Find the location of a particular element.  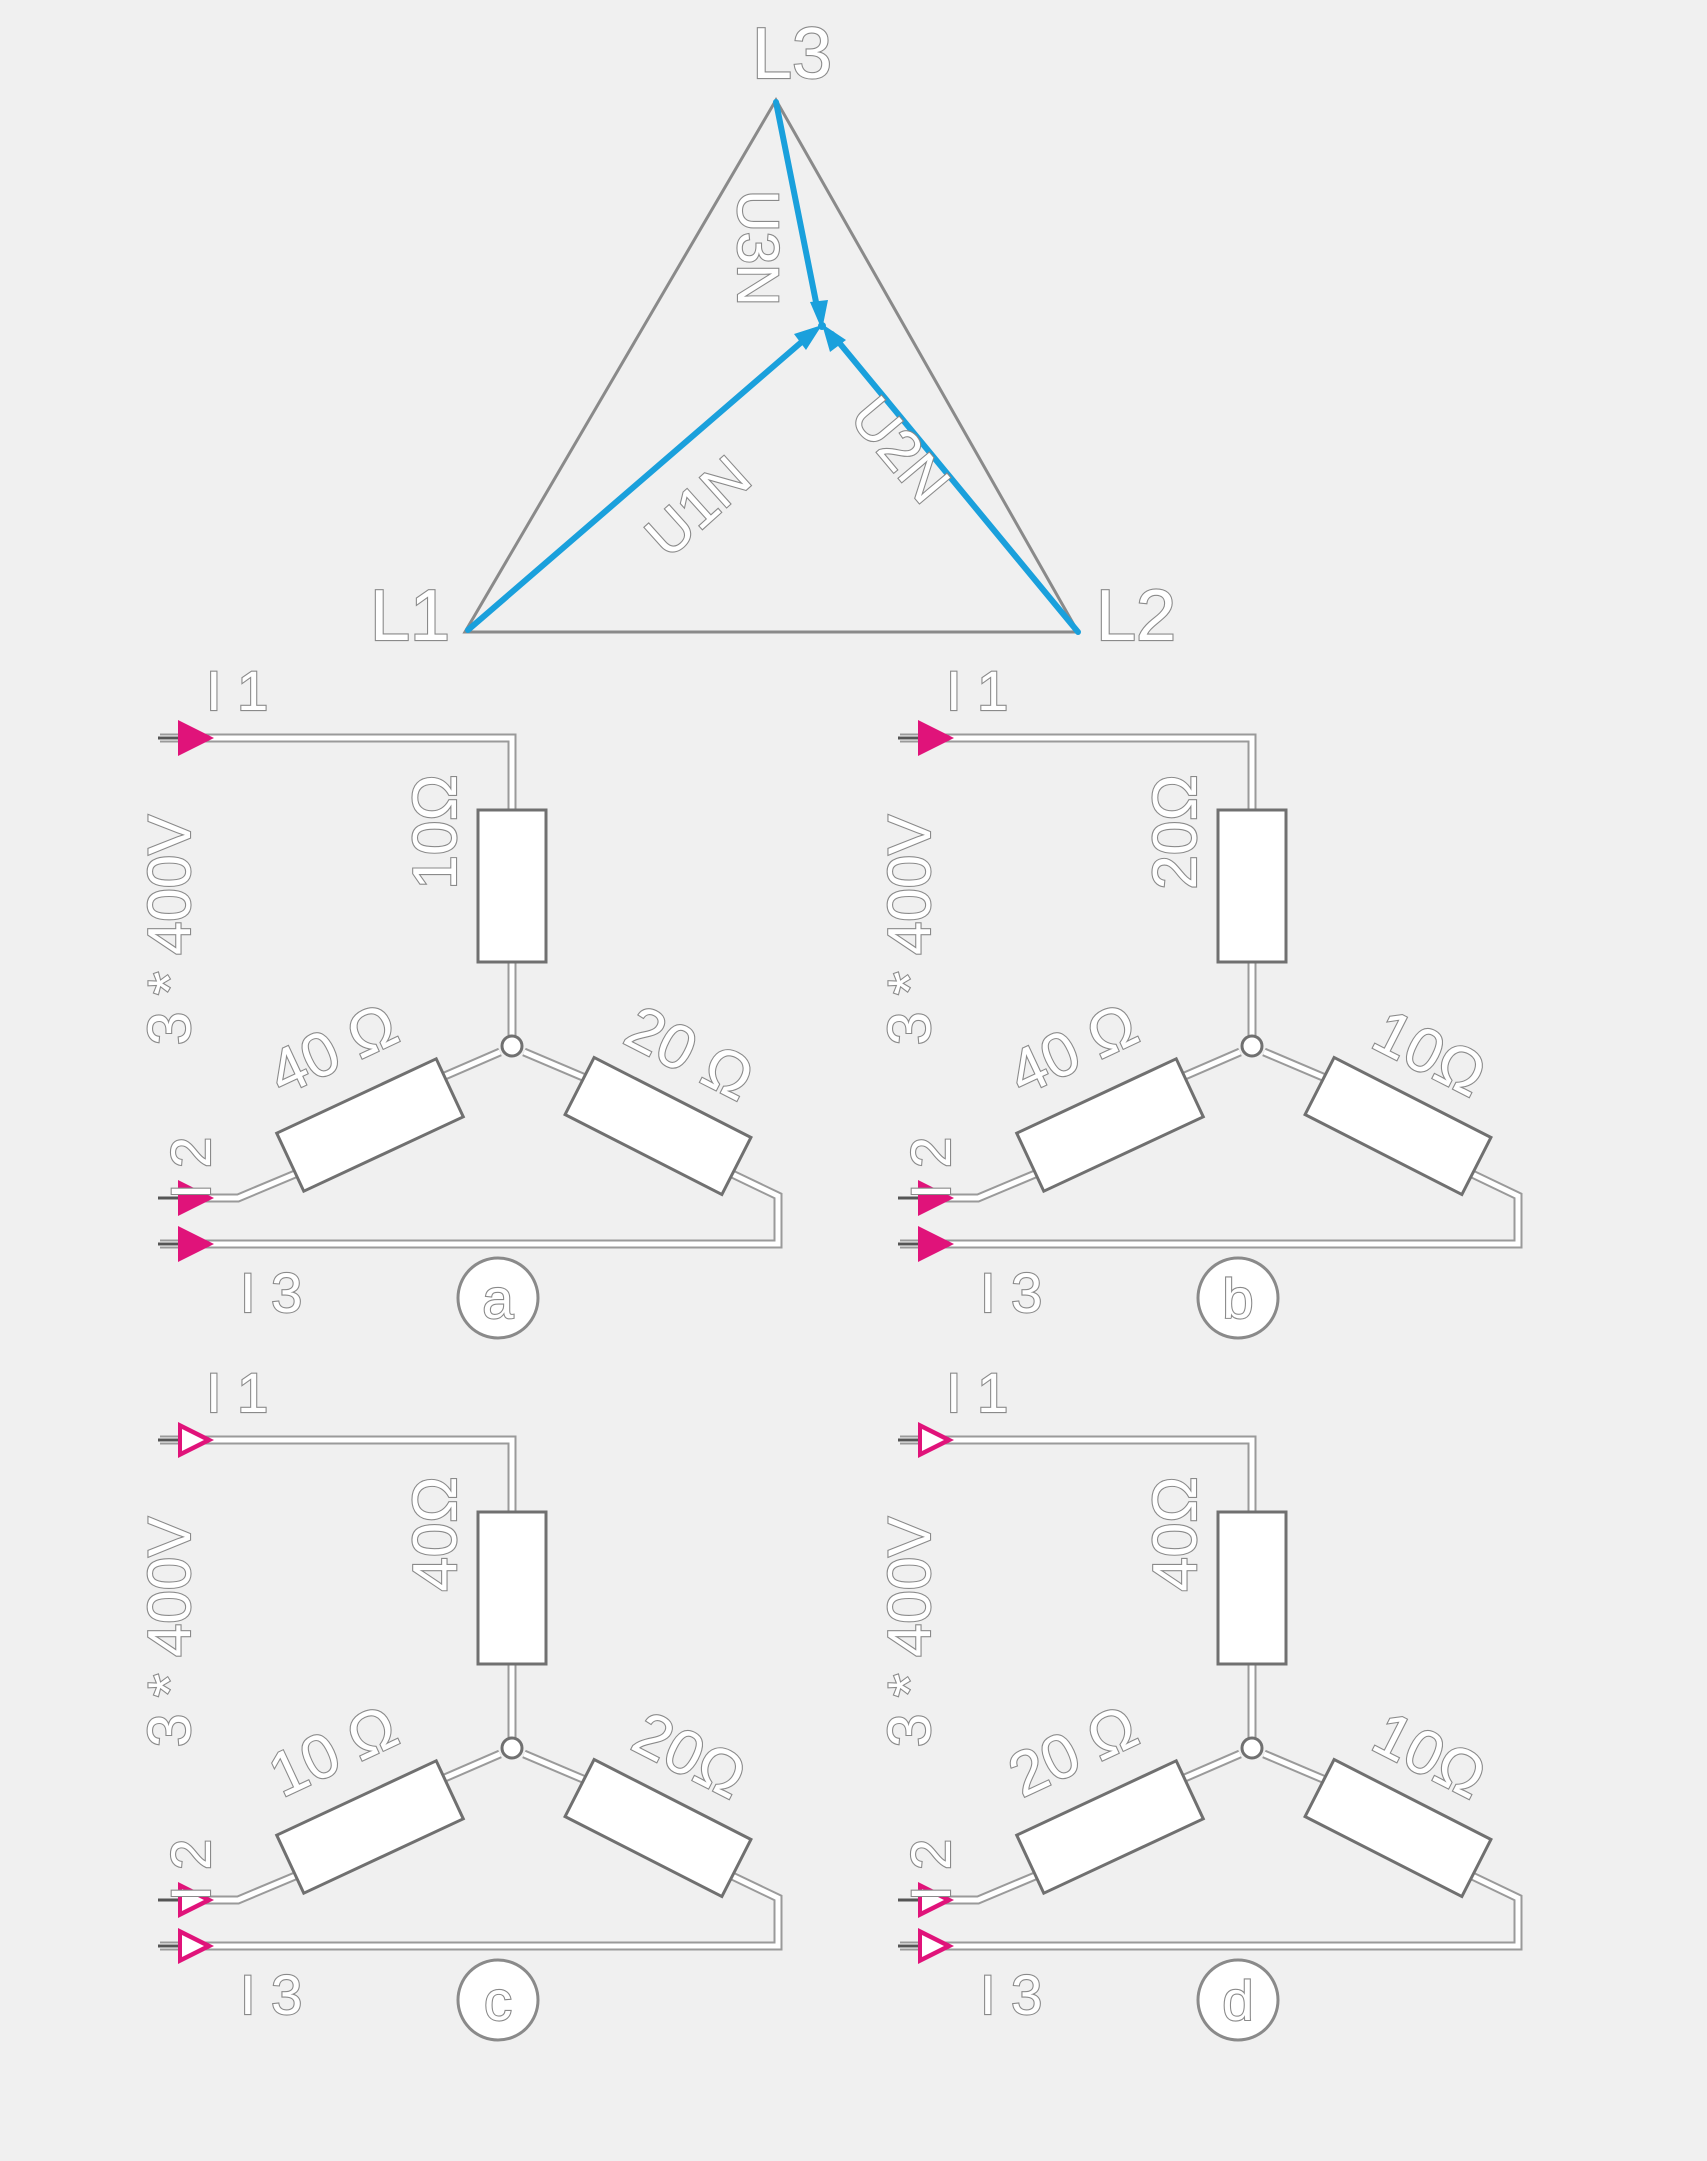

label-u2n: U2N is located at coordinates (900, 450).